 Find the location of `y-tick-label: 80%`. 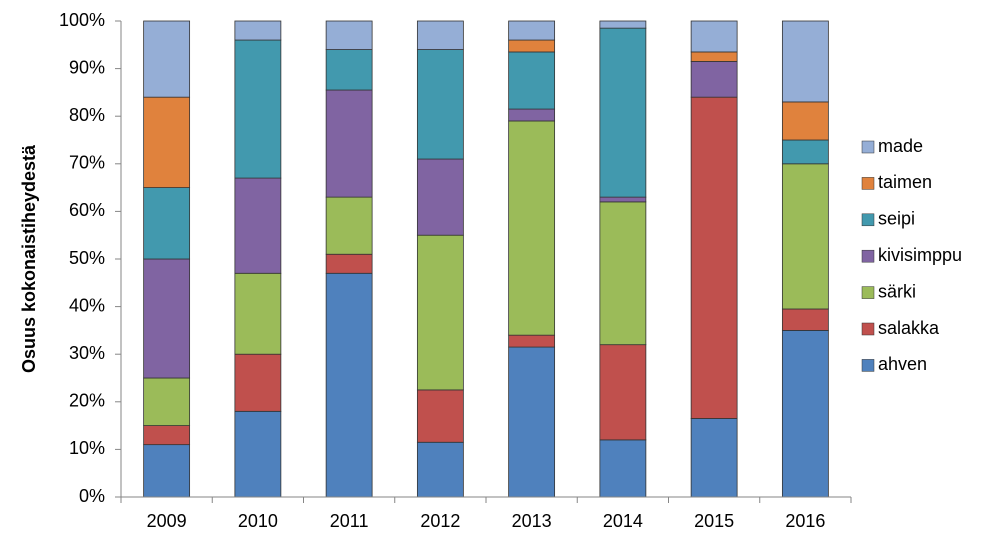

y-tick-label: 80% is located at coordinates (87, 115).